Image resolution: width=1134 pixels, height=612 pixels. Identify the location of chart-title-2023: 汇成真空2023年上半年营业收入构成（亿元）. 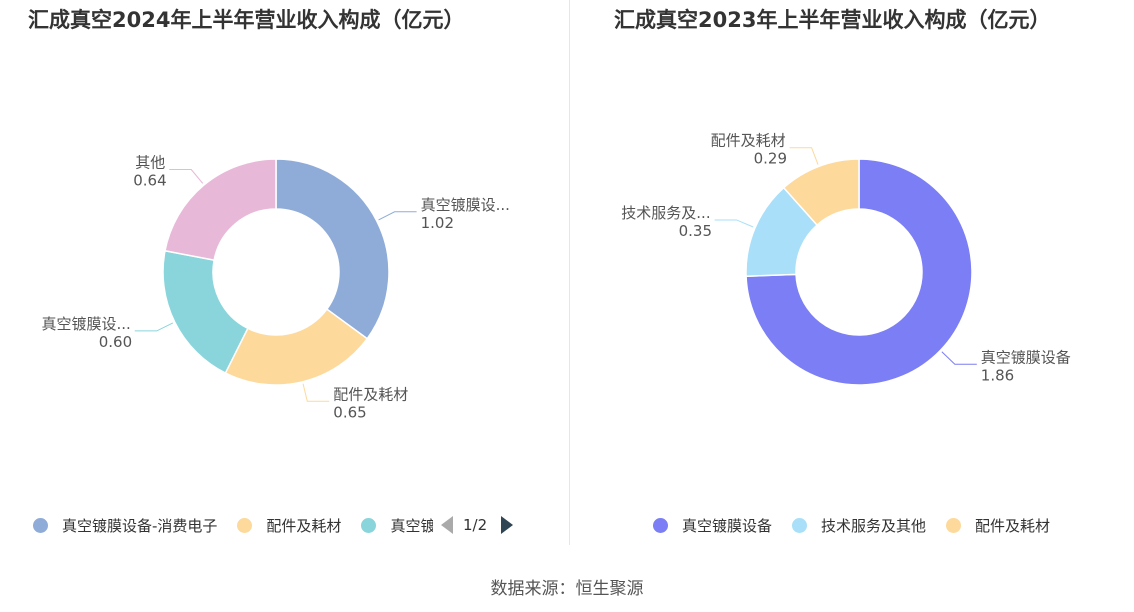
(832, 20).